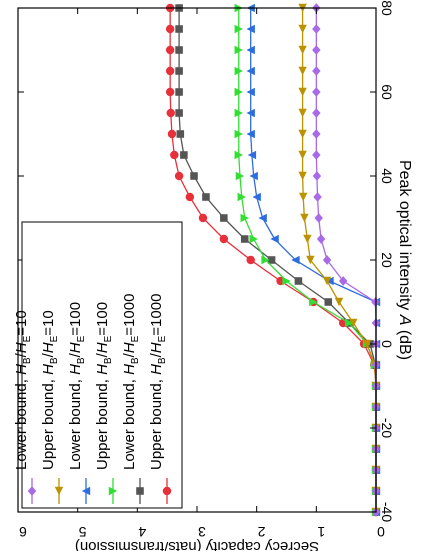 The width and height of the screenshot is (436, 551). What do you see at coordinates (23, 532) in the screenshot?
I see `y-tick-label: 6` at bounding box center [23, 532].